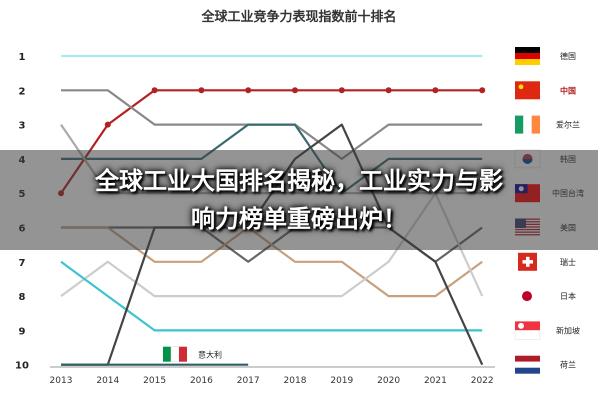 The width and height of the screenshot is (598, 400). I want to click on legend-label: 日本, so click(568, 296).